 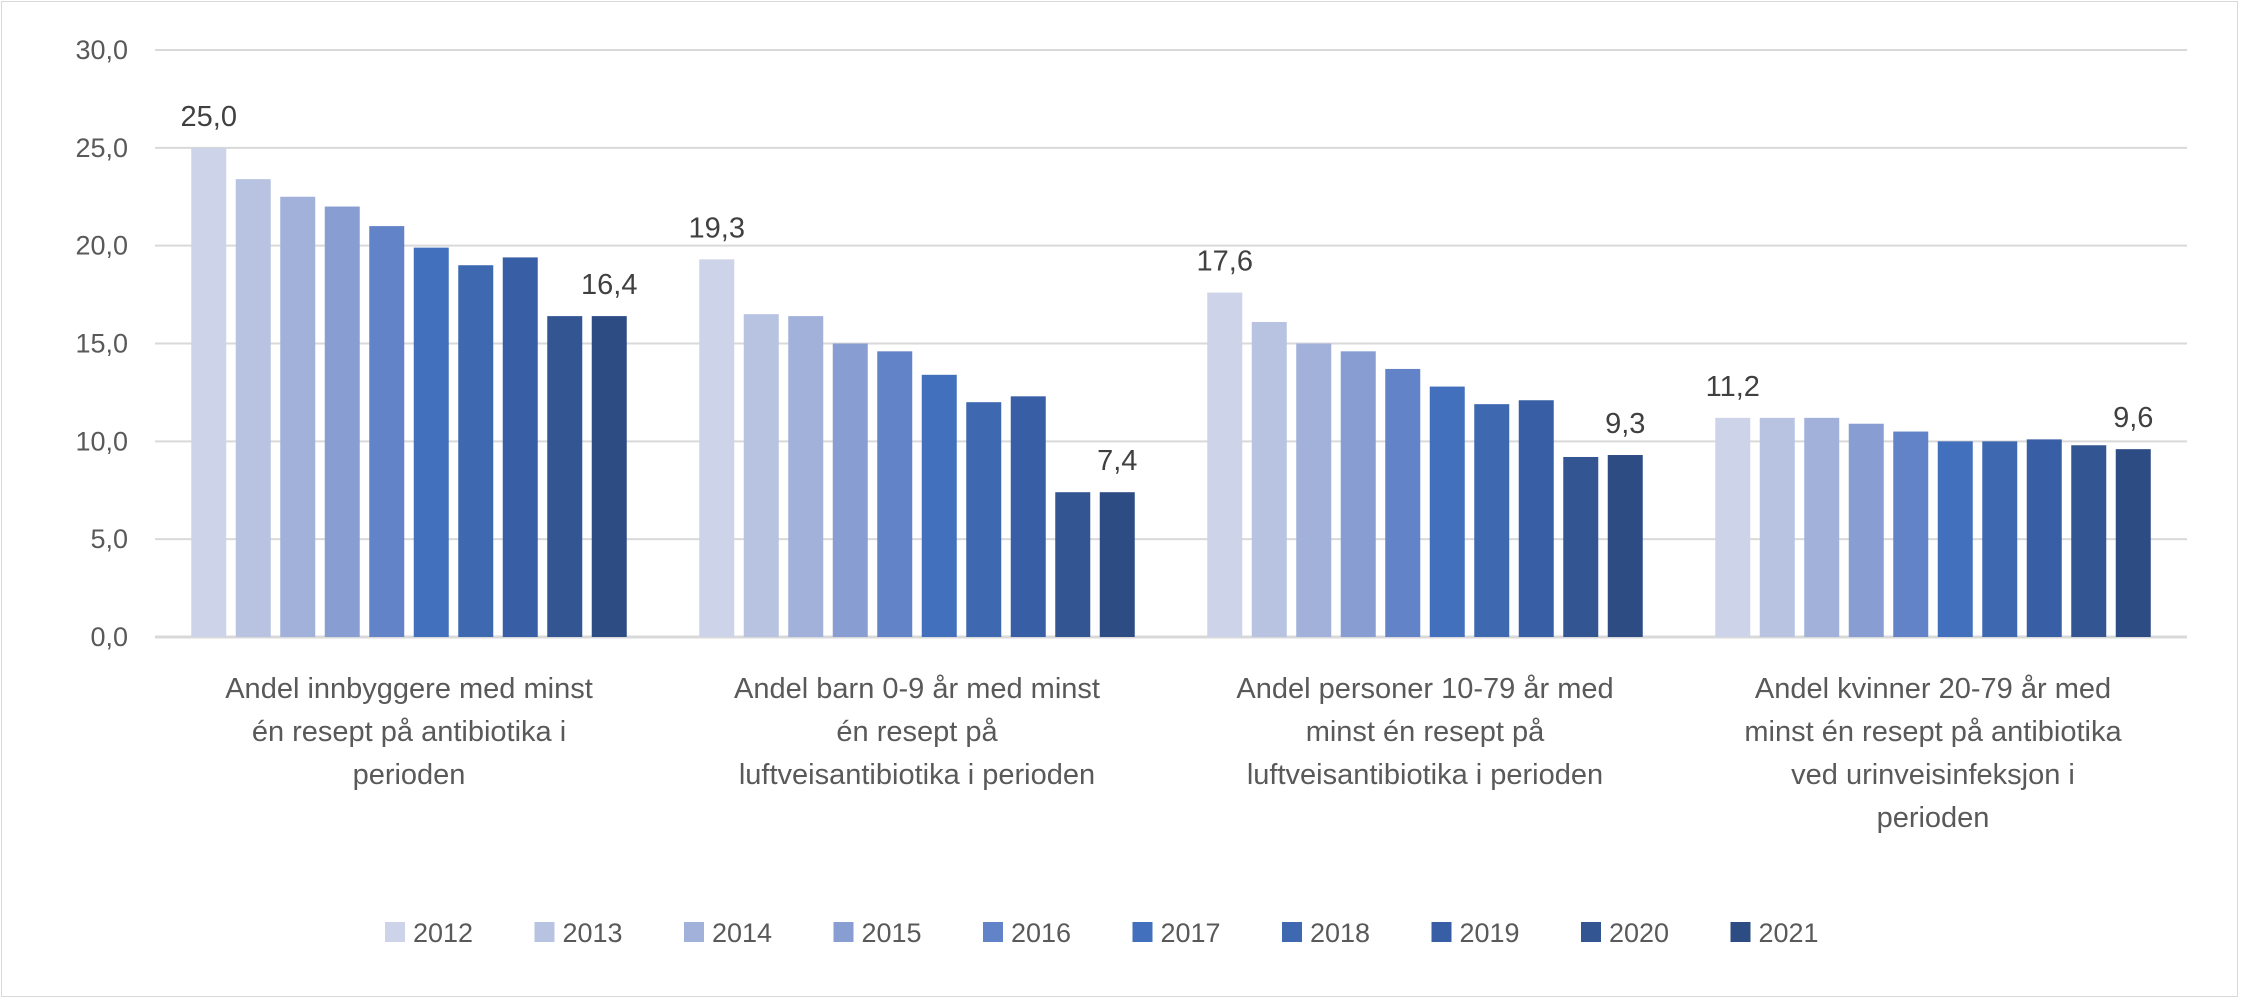 What do you see at coordinates (917, 689) in the screenshot?
I see `category-label: Andel barn 0-9 år med minst` at bounding box center [917, 689].